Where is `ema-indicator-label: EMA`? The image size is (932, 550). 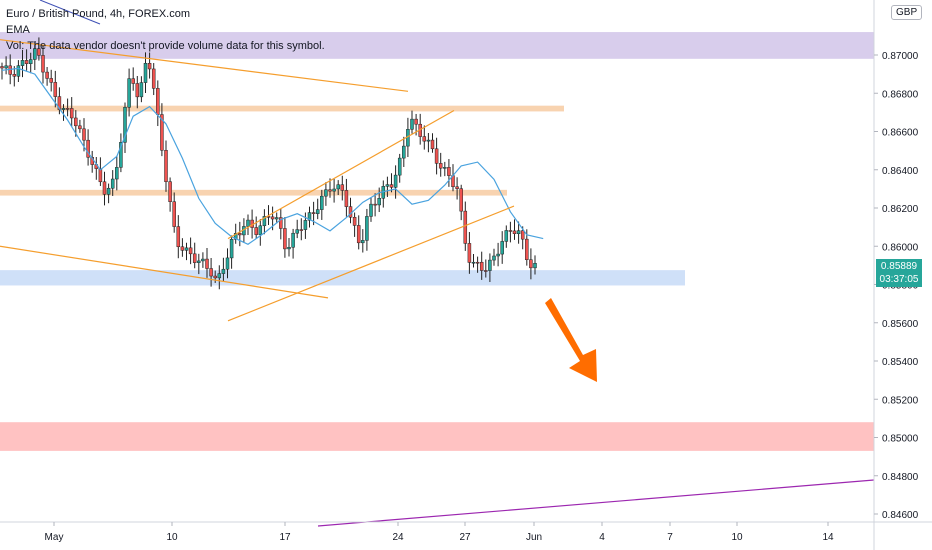 ema-indicator-label: EMA is located at coordinates (18, 30).